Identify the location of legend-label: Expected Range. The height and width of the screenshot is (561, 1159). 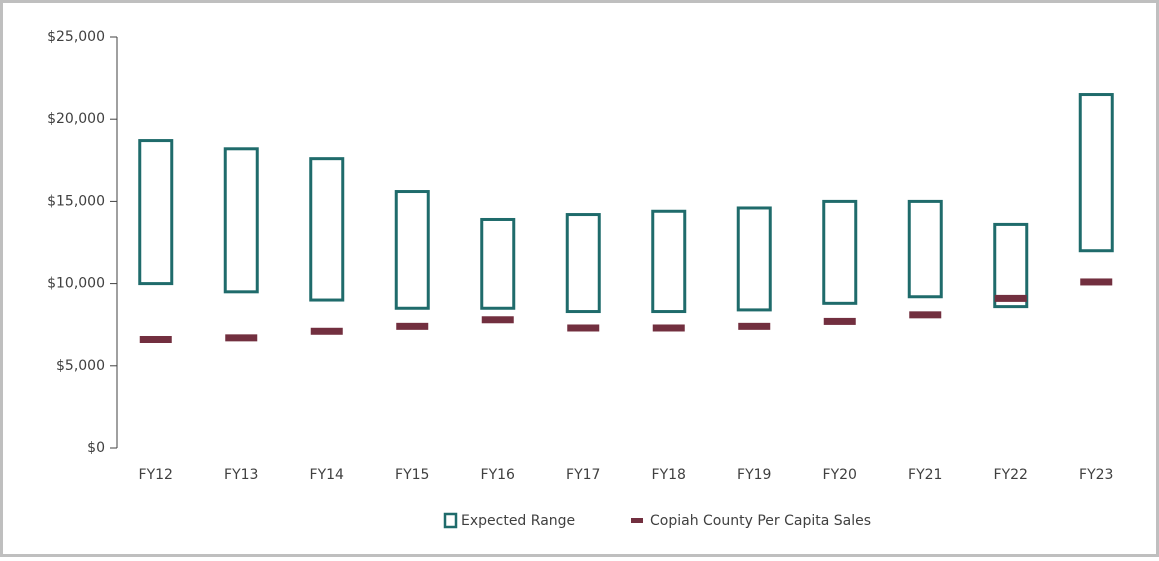
(518, 521).